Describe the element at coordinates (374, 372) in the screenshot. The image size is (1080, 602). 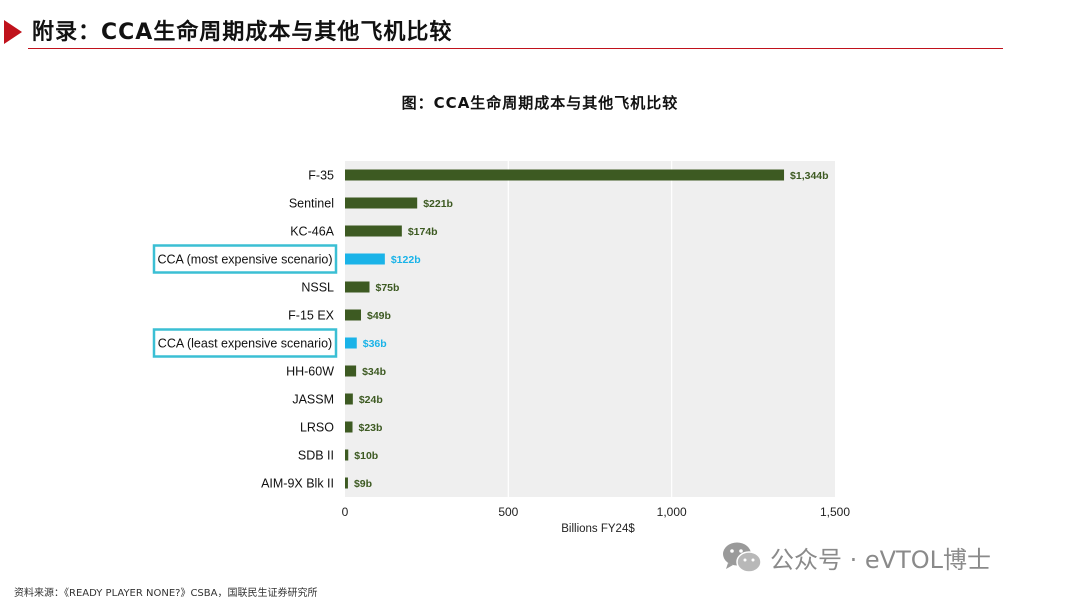
I see `data-label: $34b` at that location.